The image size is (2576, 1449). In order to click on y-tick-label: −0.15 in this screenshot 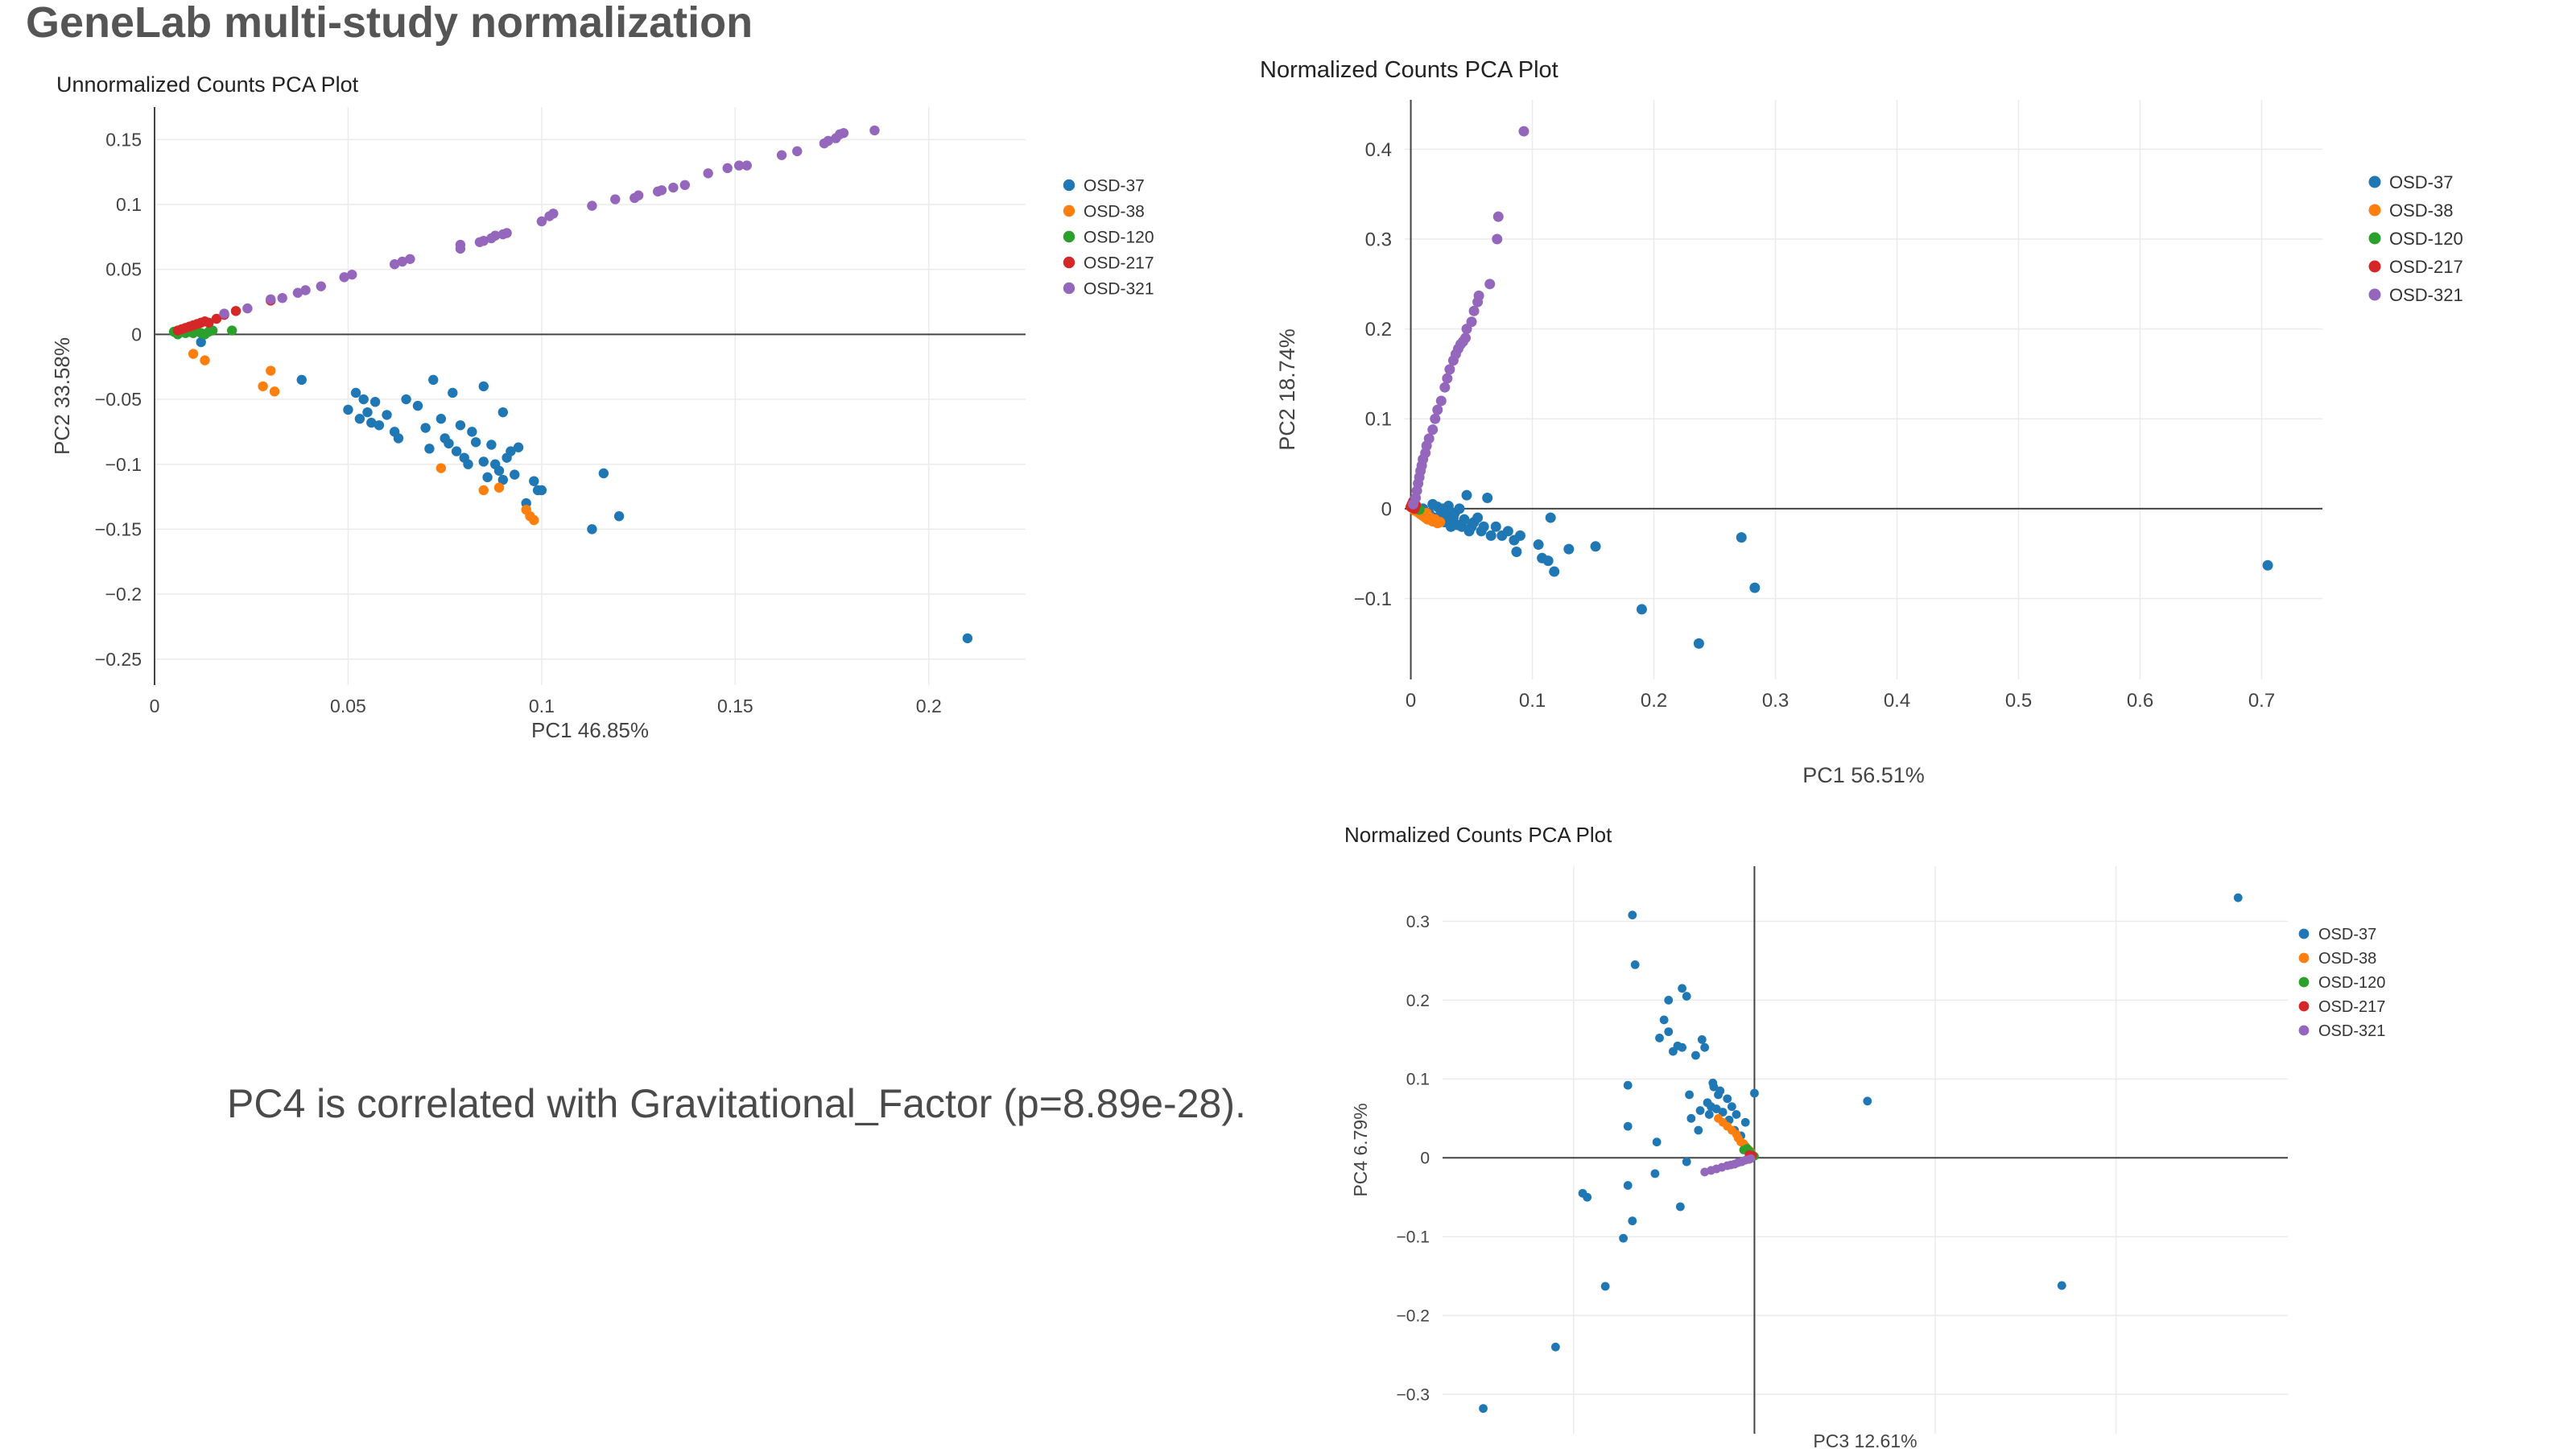, I will do `click(118, 528)`.